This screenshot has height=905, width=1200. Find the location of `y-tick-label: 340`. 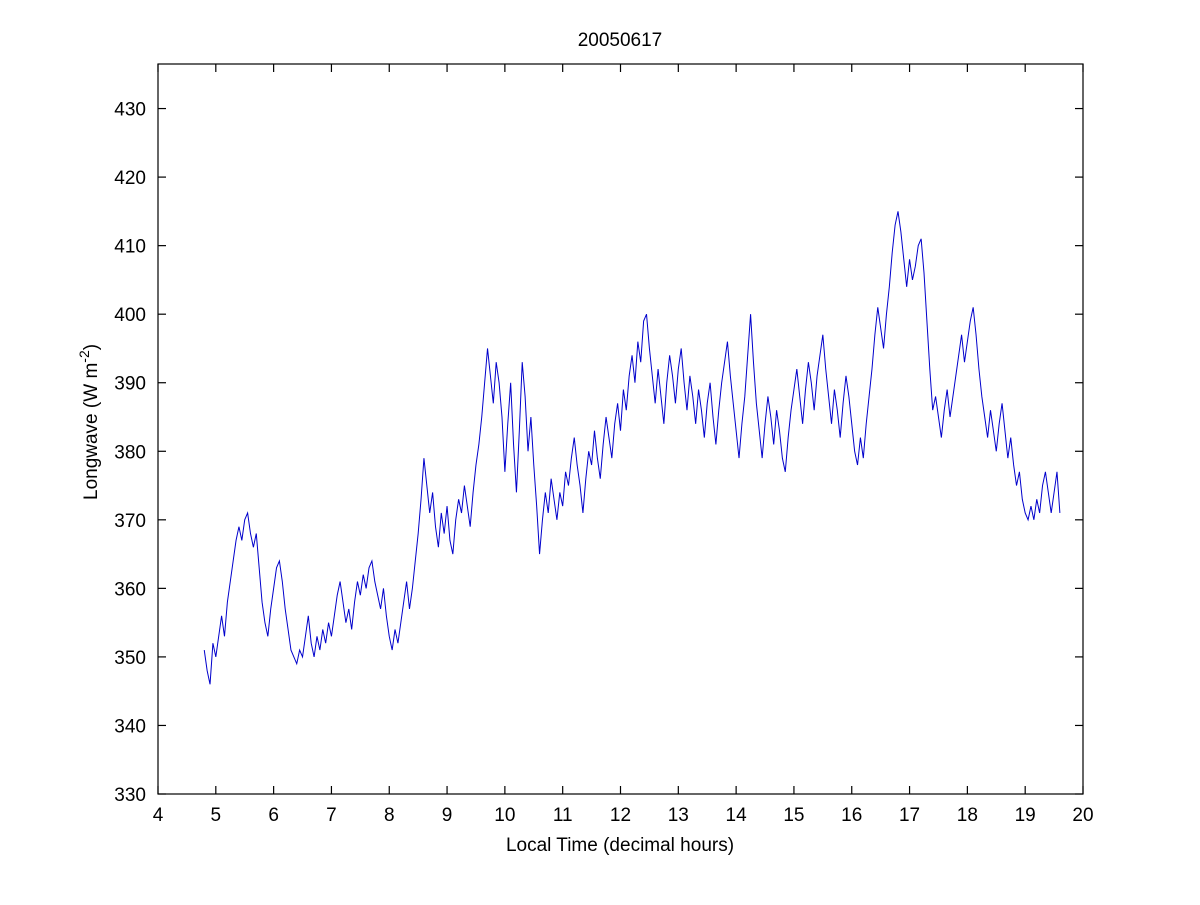

y-tick-label: 340 is located at coordinates (130, 726).